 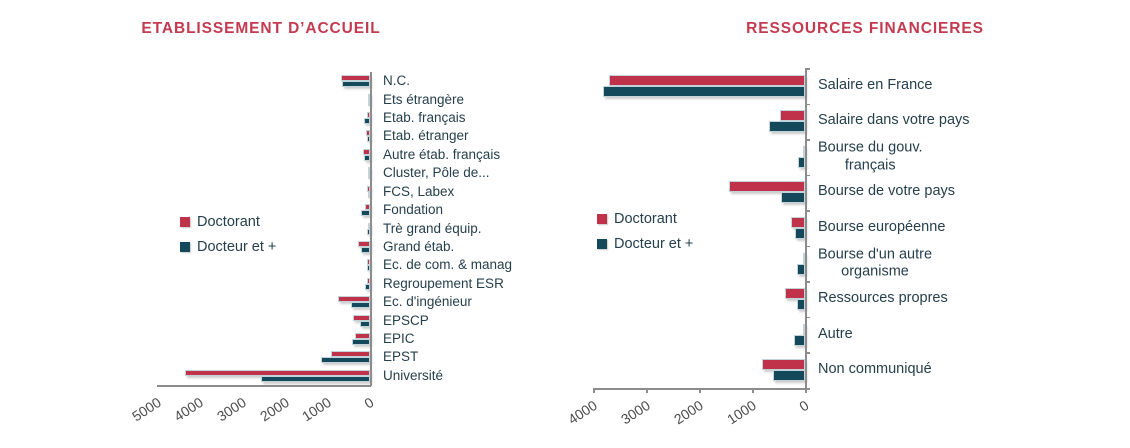 What do you see at coordinates (787, 127) in the screenshot?
I see `bar-docteur-row1` at bounding box center [787, 127].